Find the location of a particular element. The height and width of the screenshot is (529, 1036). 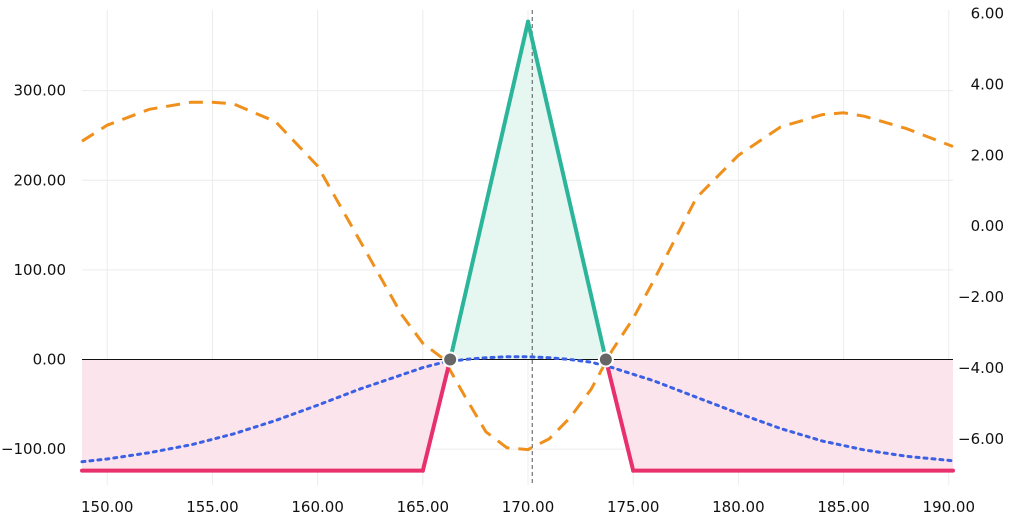

profit-area is located at coordinates (528, 190).